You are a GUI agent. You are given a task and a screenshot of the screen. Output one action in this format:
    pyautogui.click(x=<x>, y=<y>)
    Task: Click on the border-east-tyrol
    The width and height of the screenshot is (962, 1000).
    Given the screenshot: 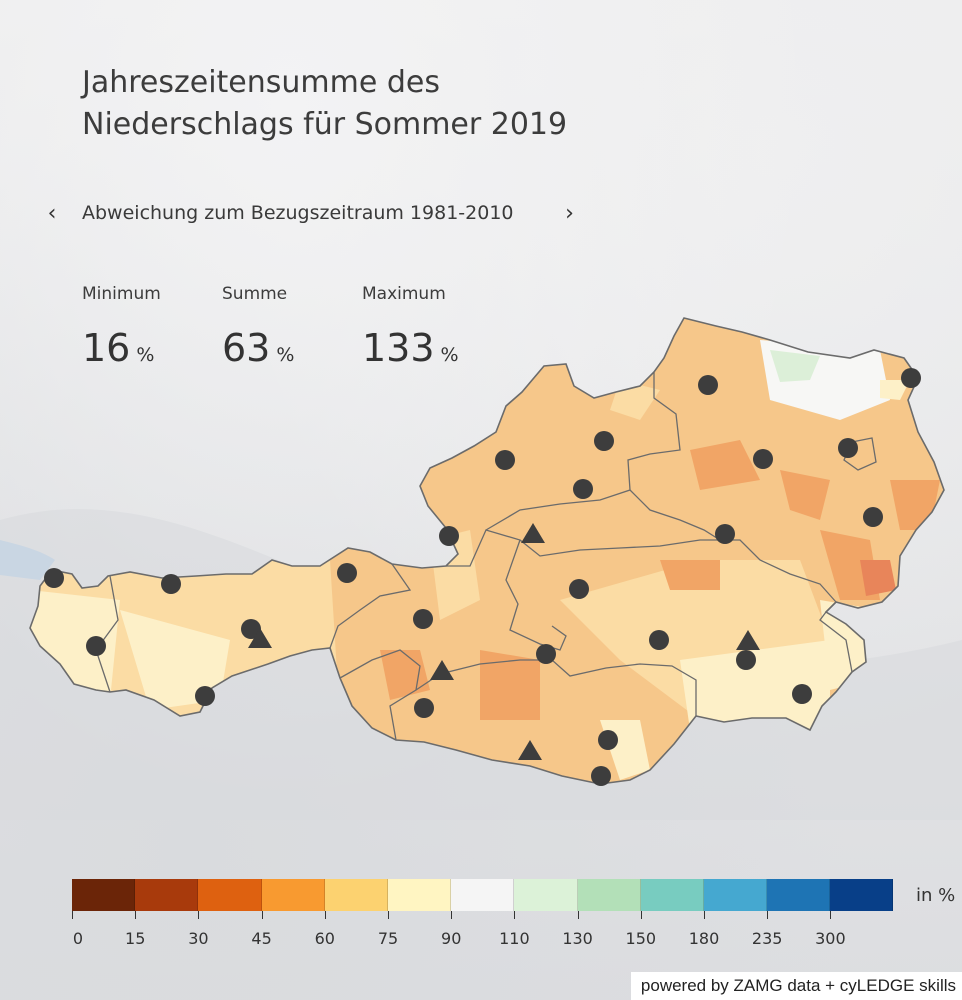 What is the action you would take?
    pyautogui.click(x=380, y=695)
    